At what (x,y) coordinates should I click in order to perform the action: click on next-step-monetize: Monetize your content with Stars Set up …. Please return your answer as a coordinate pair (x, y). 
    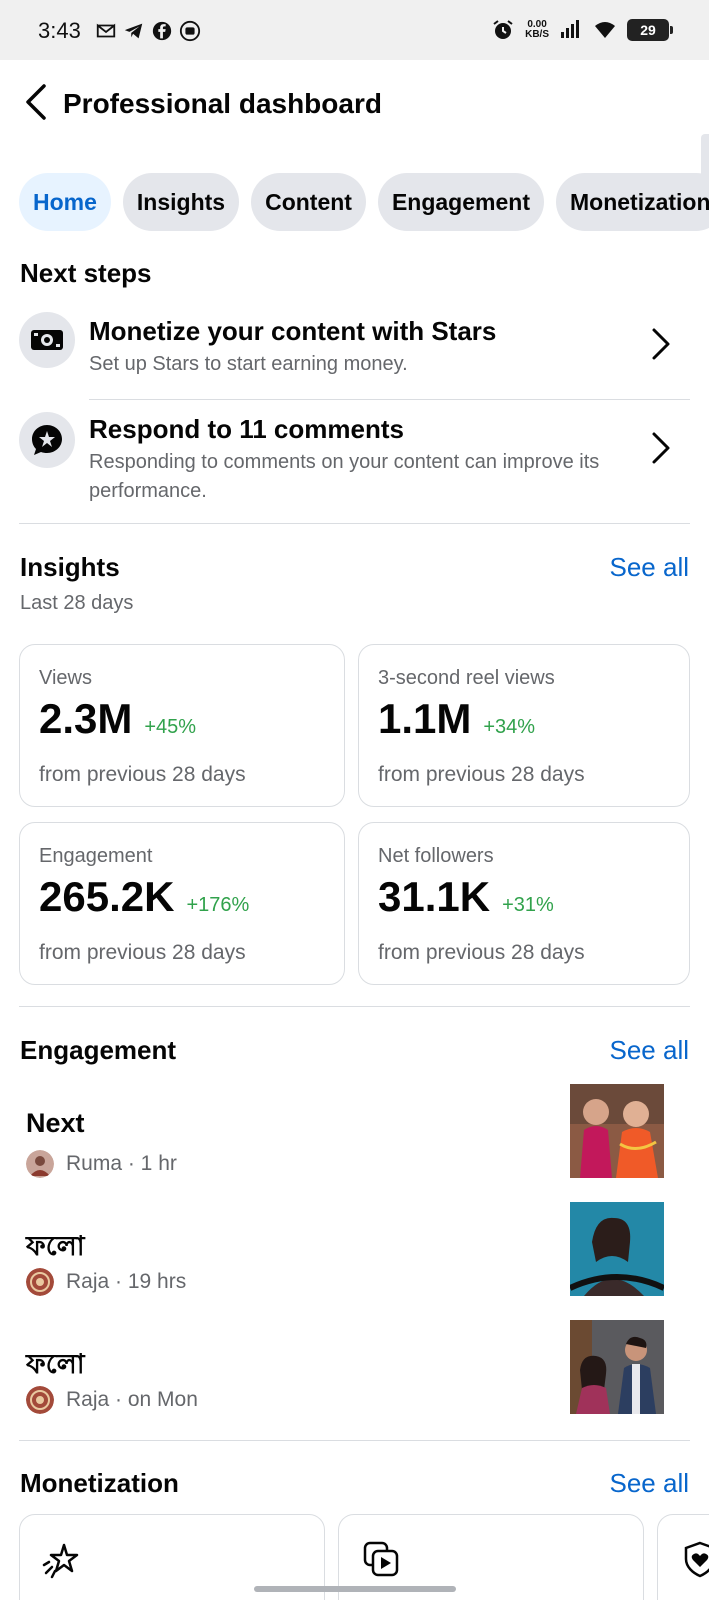
    Looking at the image, I should click on (354, 355).